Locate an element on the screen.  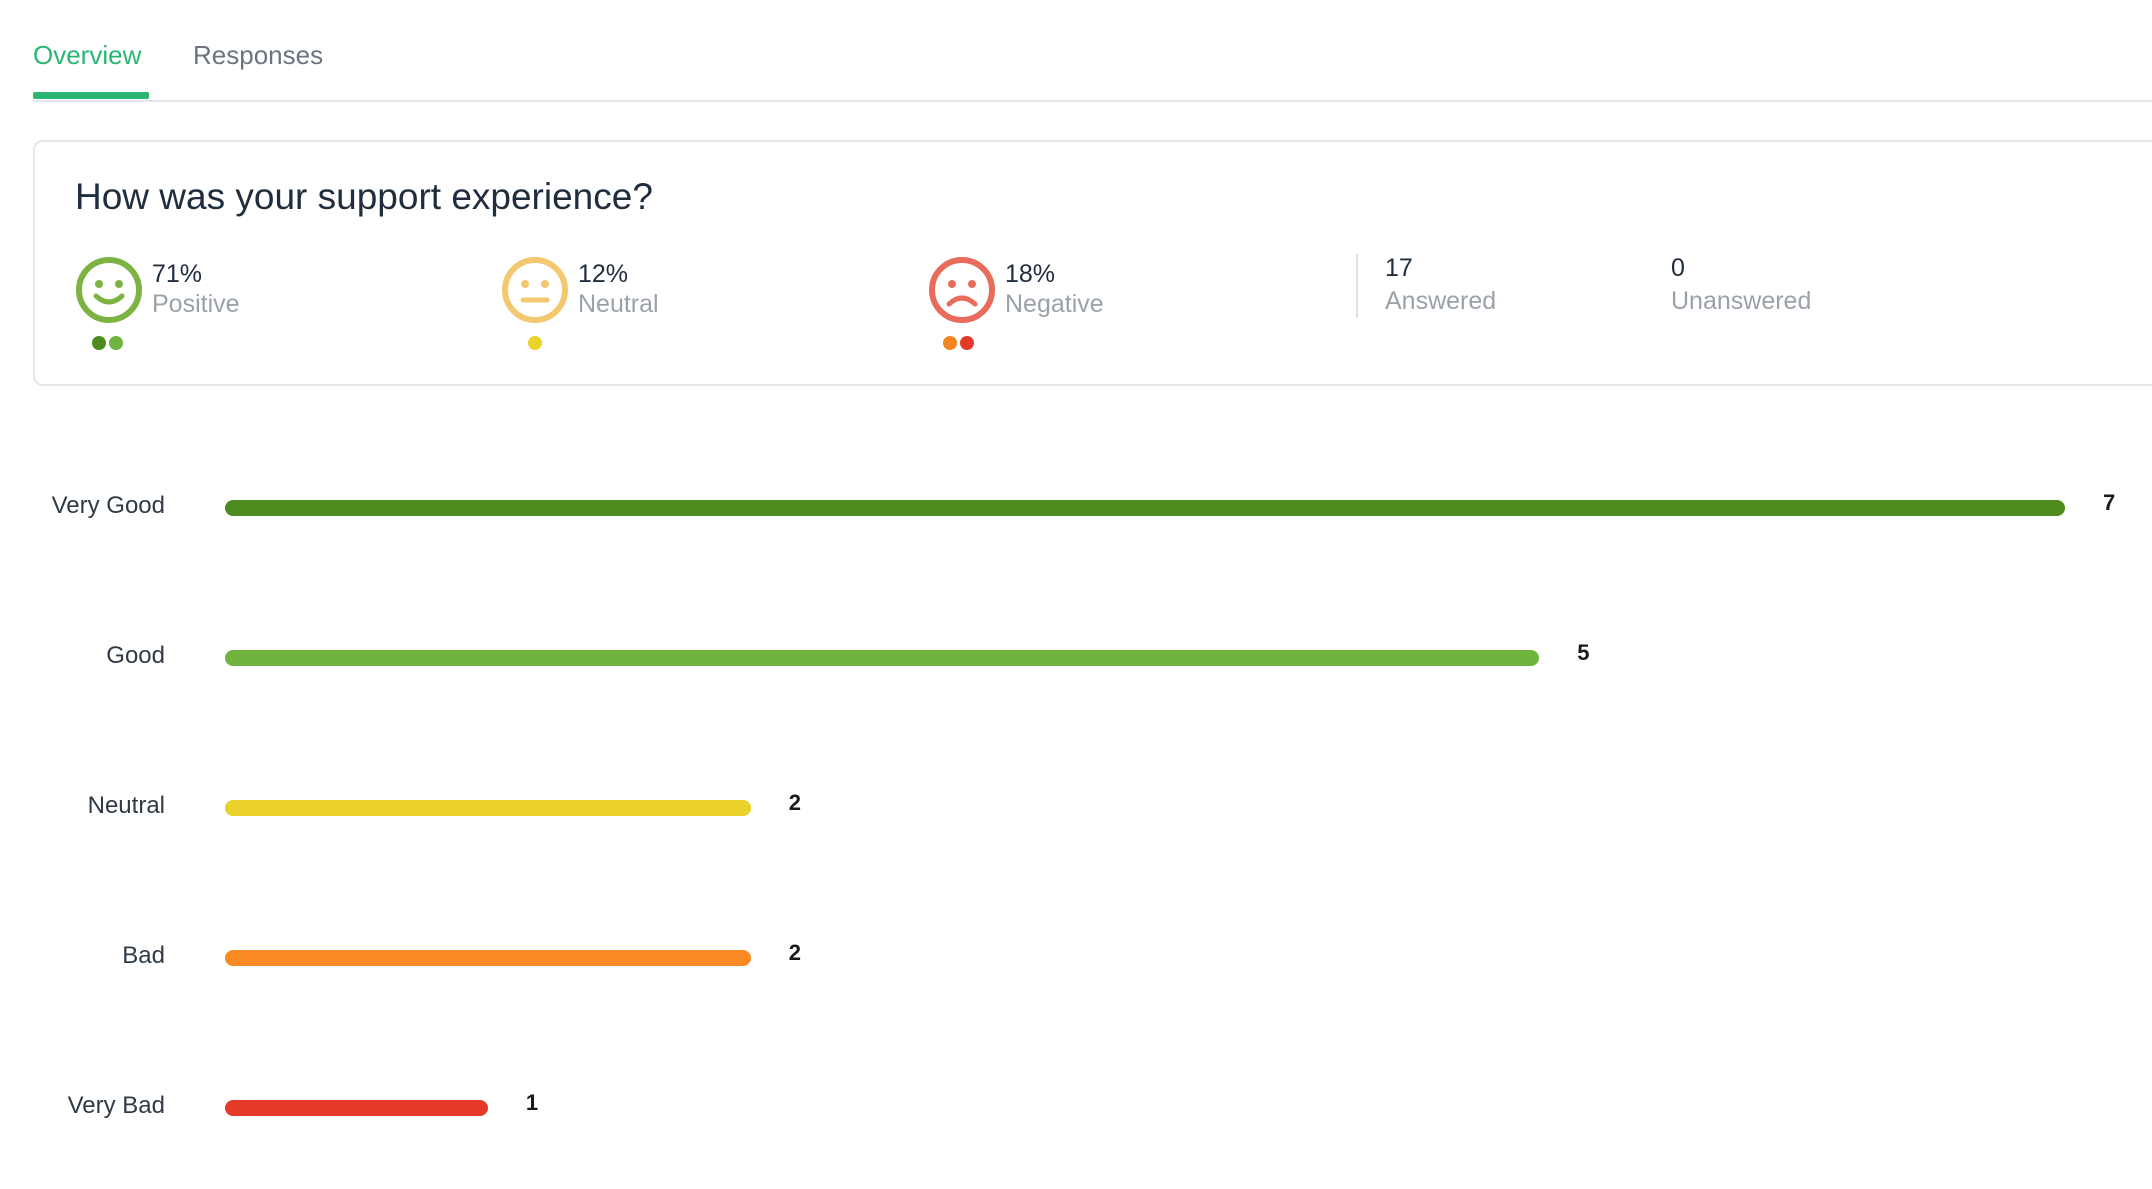
active-tab-indicator is located at coordinates (91, 95).